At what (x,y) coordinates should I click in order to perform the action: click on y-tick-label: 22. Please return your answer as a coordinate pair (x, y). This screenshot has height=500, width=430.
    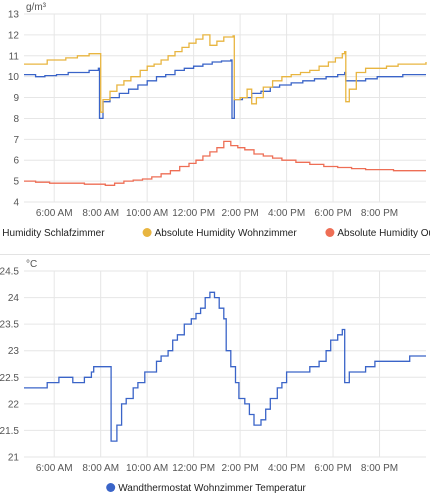
    Looking at the image, I should click on (14, 404).